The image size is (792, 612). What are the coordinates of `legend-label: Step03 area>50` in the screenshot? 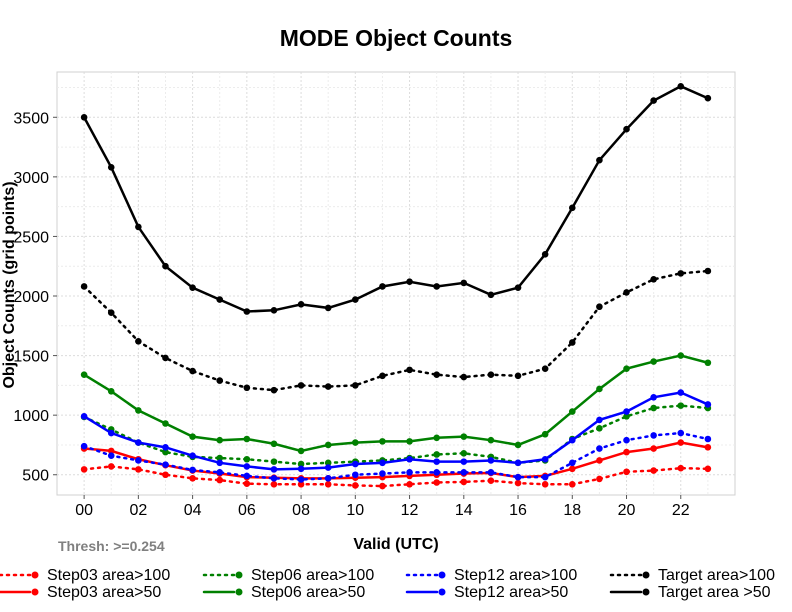 It's located at (104, 592).